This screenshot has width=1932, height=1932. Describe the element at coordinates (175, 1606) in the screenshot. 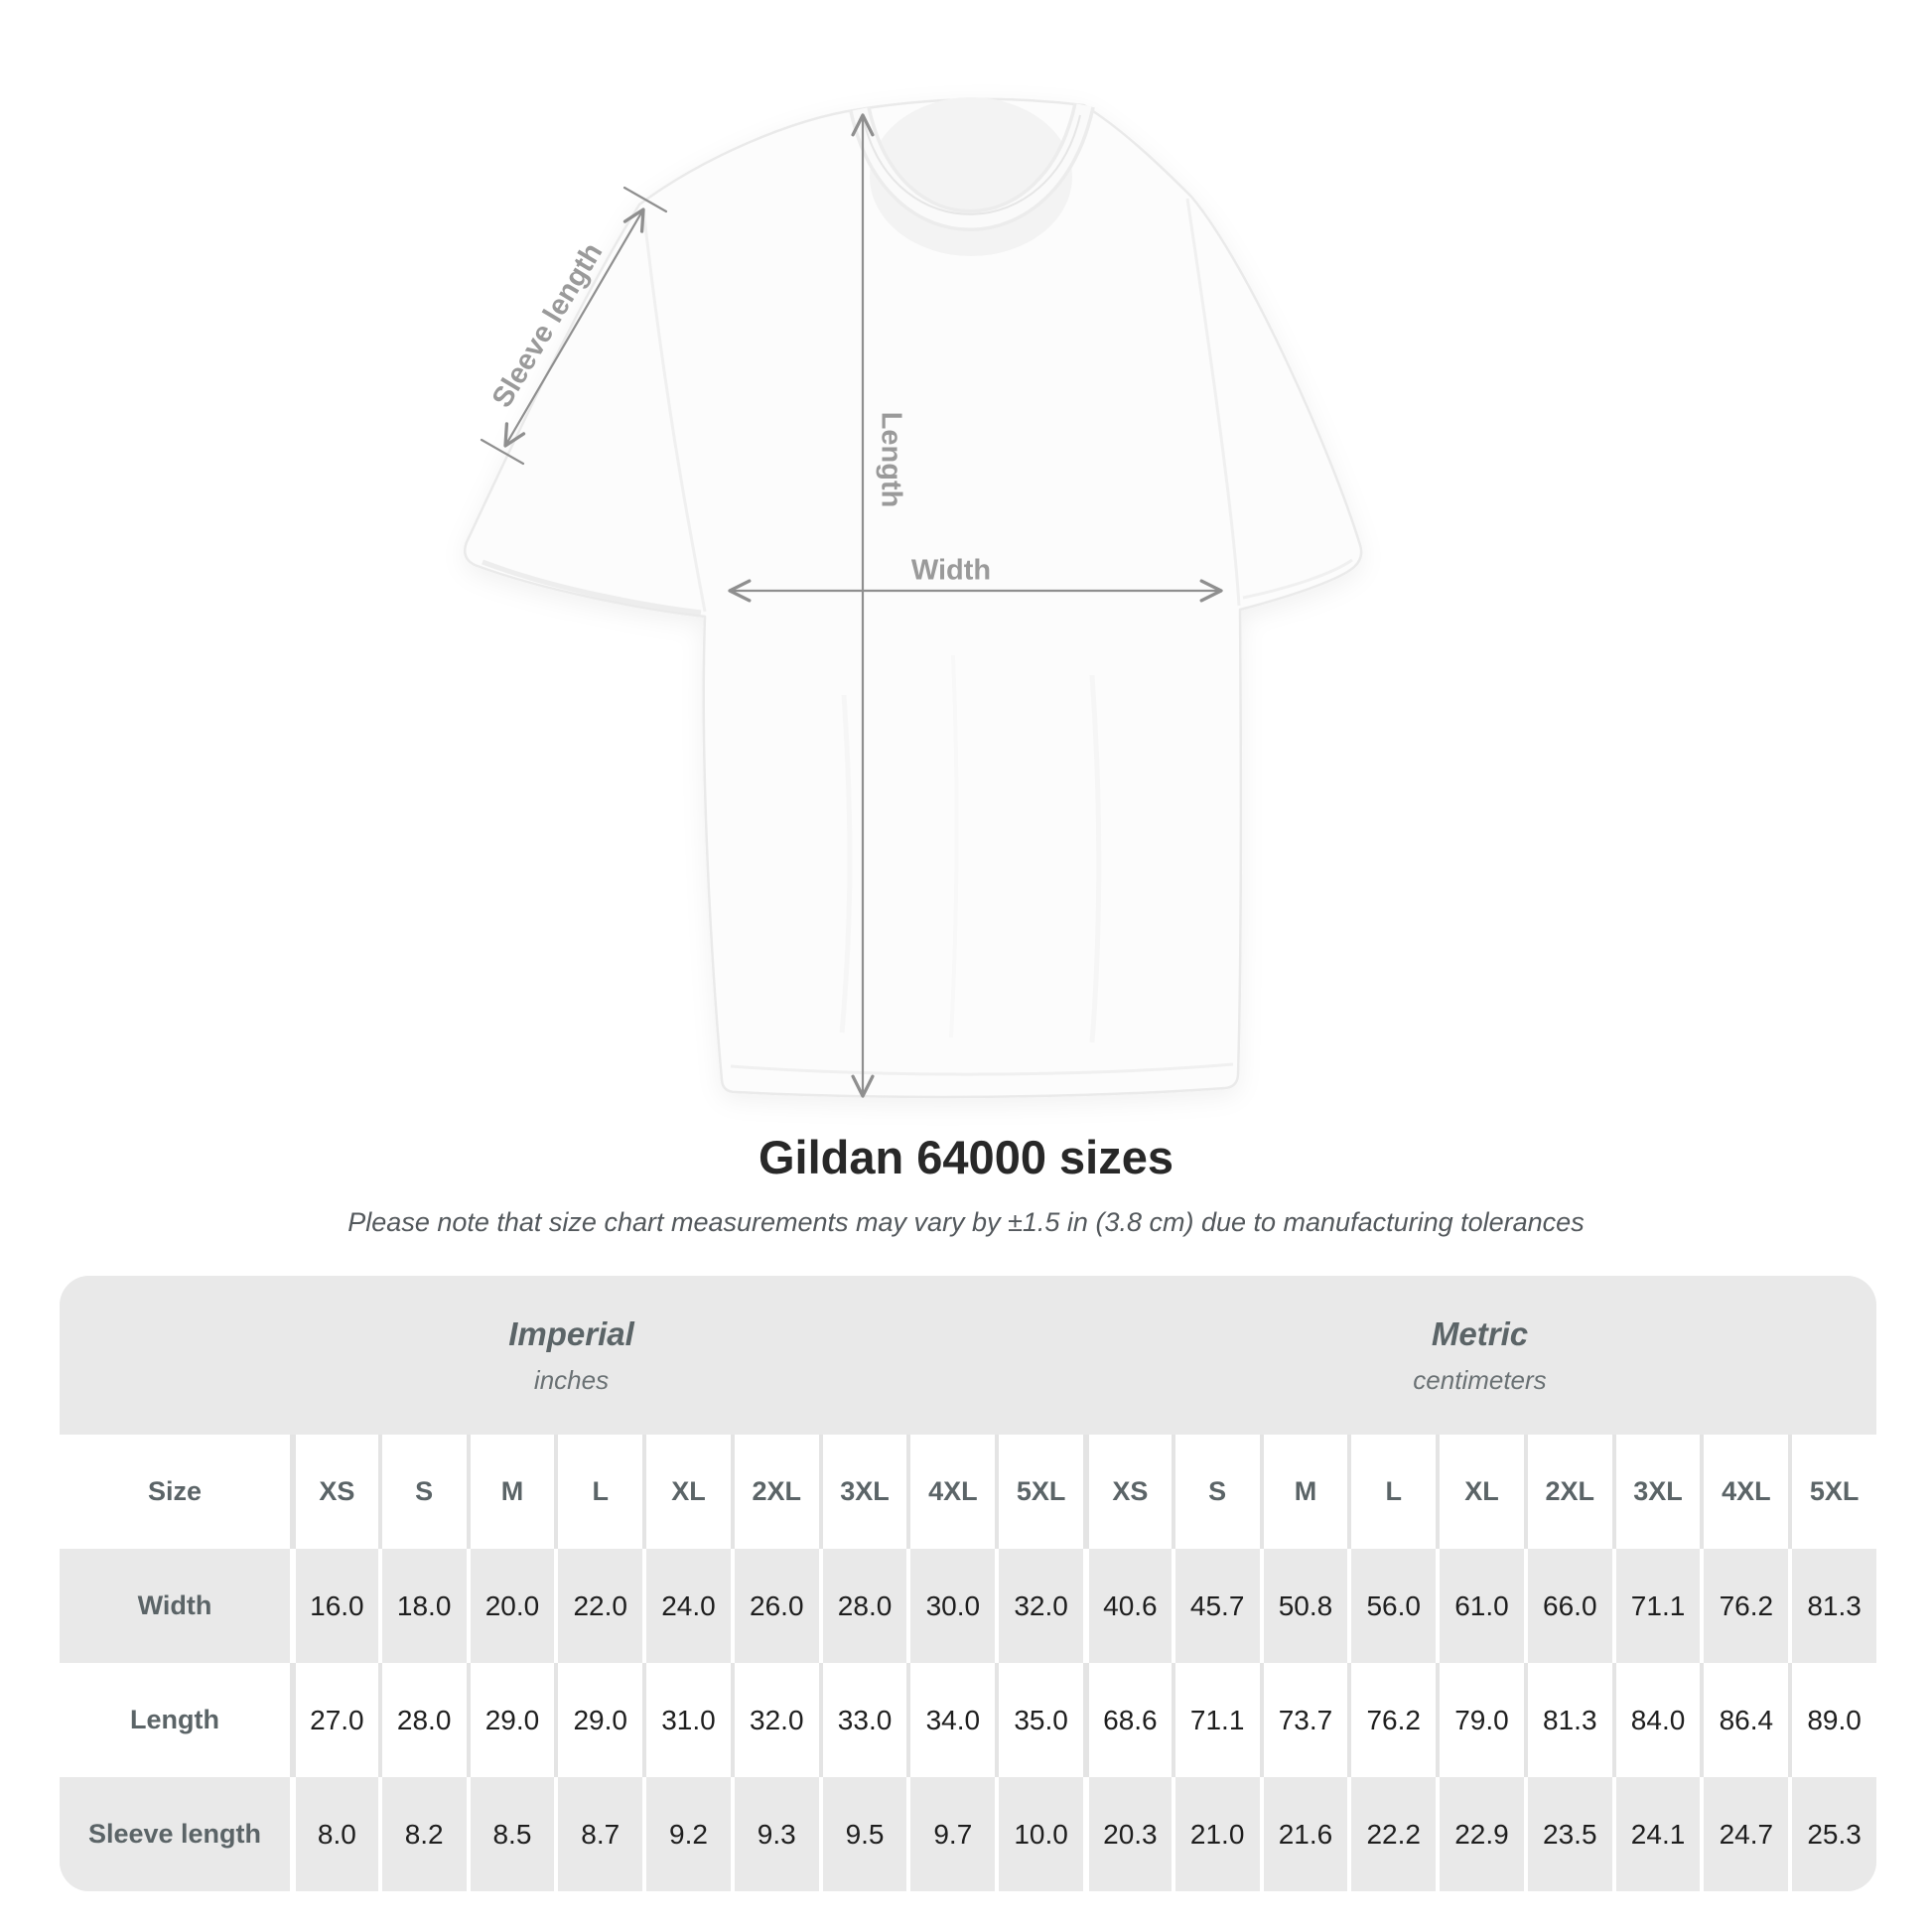

I see `row-label-width: Width` at that location.